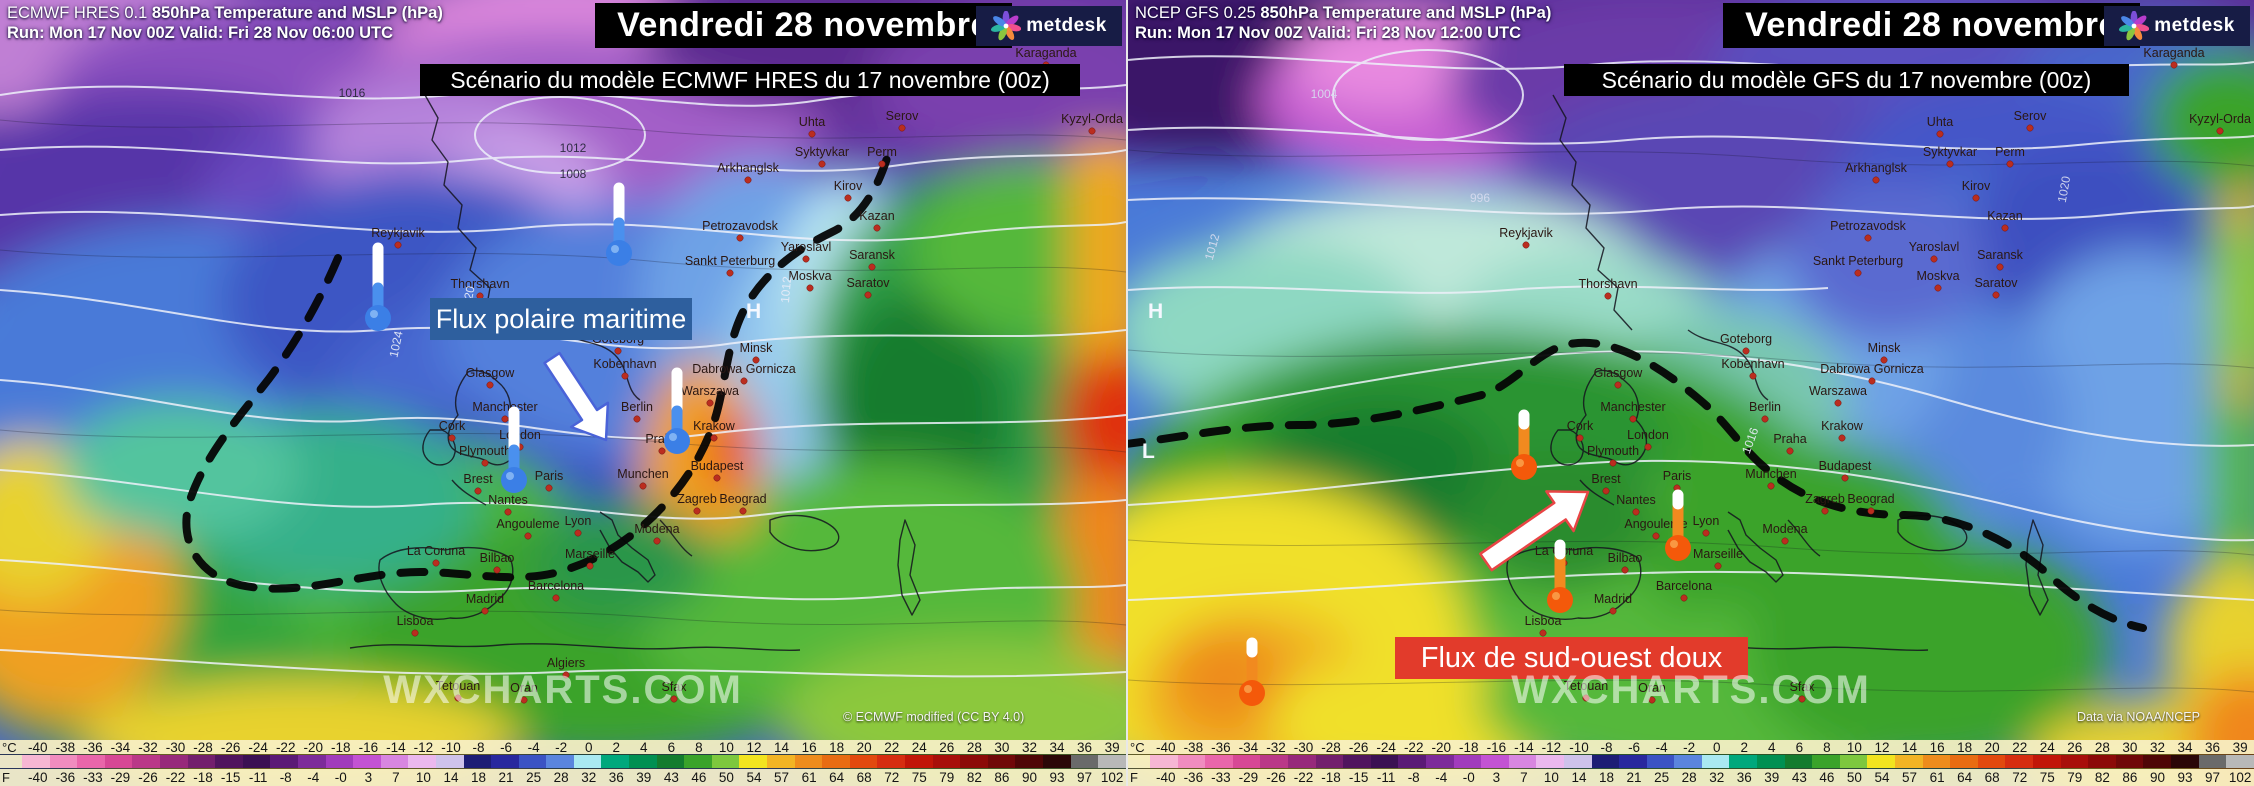  I want to click on fahrenheit-tick: -0, so click(340, 777).